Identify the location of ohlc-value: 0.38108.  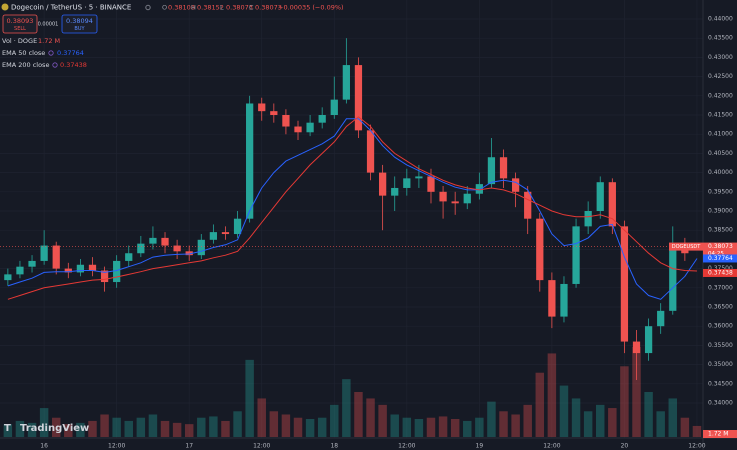
(181, 8).